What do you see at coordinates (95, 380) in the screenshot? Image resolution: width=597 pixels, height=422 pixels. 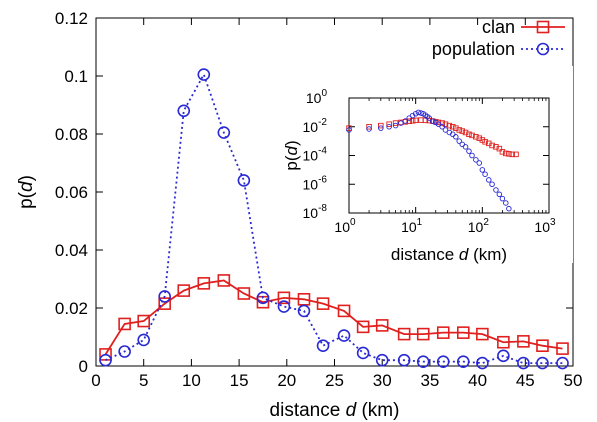 I see `x-tick-label: 0` at bounding box center [95, 380].